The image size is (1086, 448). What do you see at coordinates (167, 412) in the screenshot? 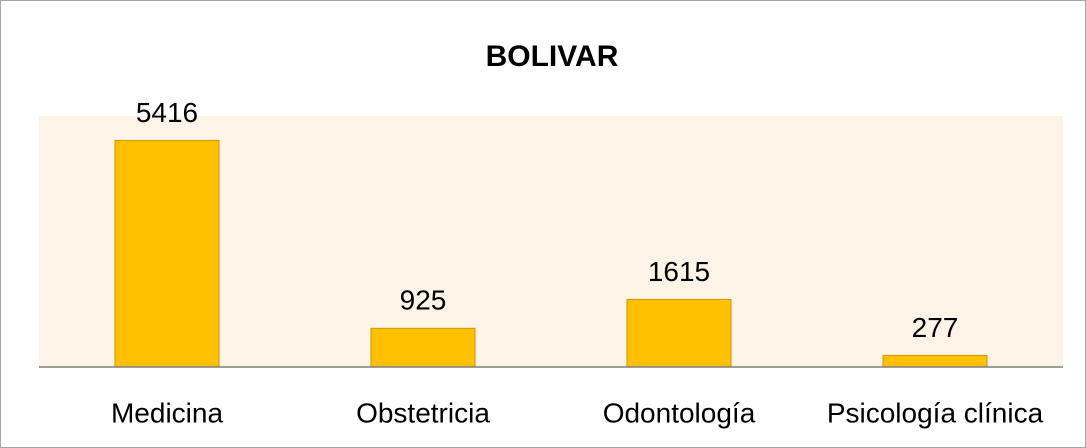
I see `x-tick-label: Medicina` at bounding box center [167, 412].